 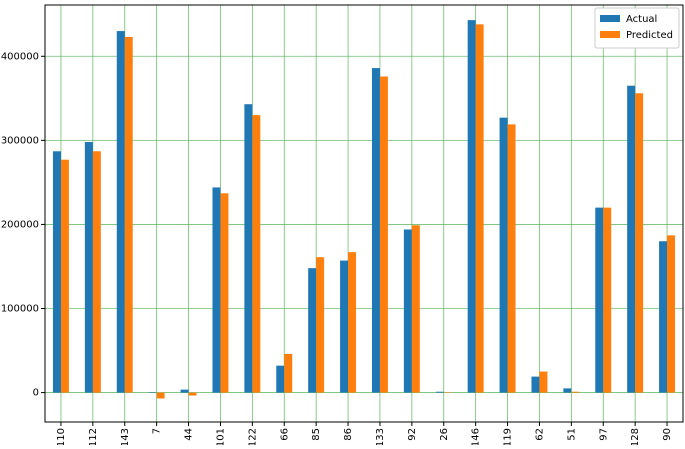 What do you see at coordinates (508, 436) in the screenshot?
I see `x-tick-label: 119` at bounding box center [508, 436].